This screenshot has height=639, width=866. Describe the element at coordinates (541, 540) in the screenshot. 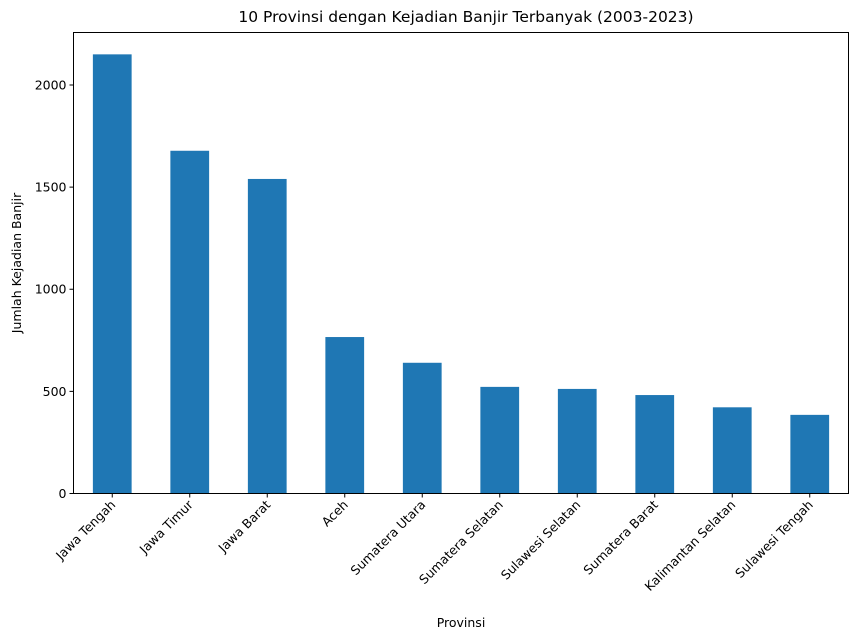

I see `x-tick-label: Sulawesi Selatan` at that location.